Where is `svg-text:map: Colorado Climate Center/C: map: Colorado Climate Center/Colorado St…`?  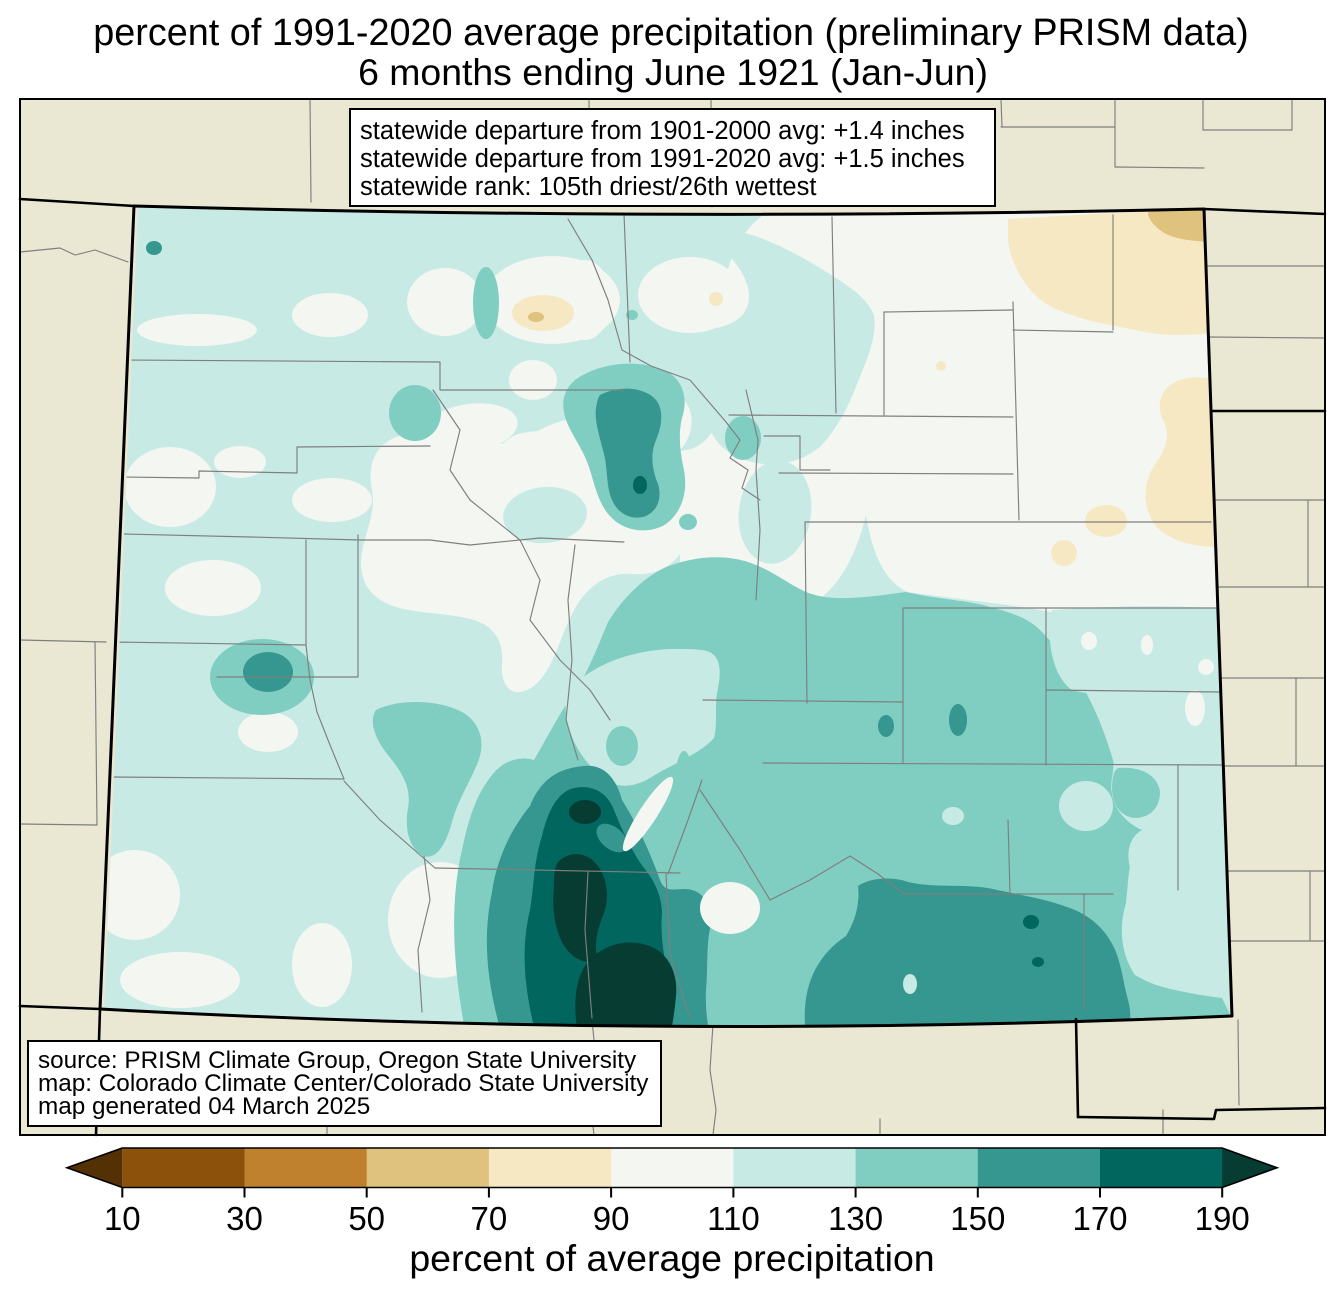 svg-text:map: Colorado Climate Center/C: map: Colorado Climate Center/Colorado St… is located at coordinates (343, 1083).